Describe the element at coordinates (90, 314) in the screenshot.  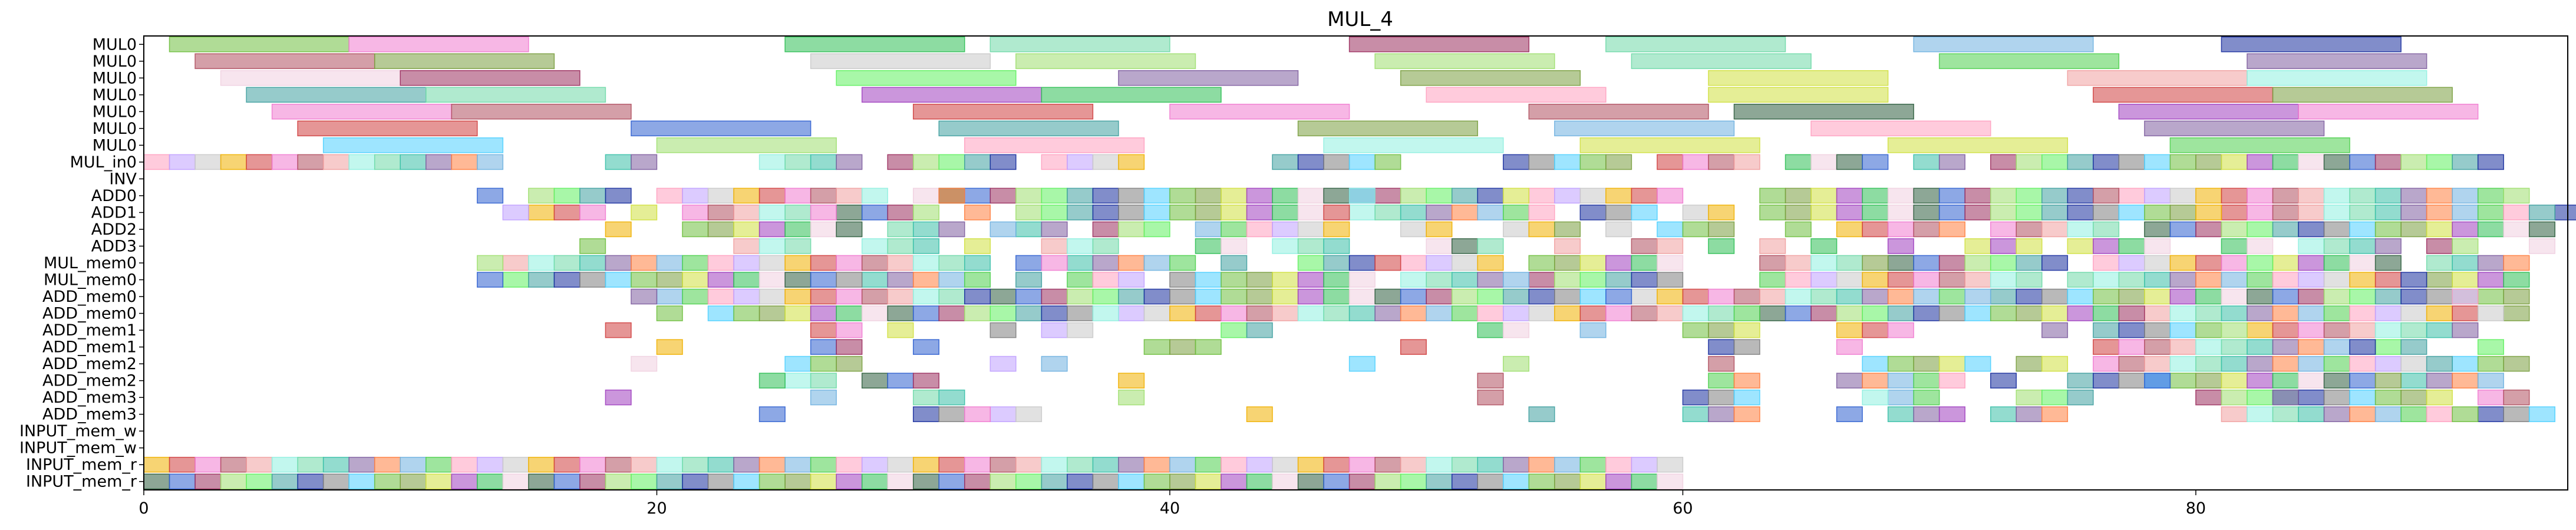
I see `y-tick-label: ADD_mem0` at that location.